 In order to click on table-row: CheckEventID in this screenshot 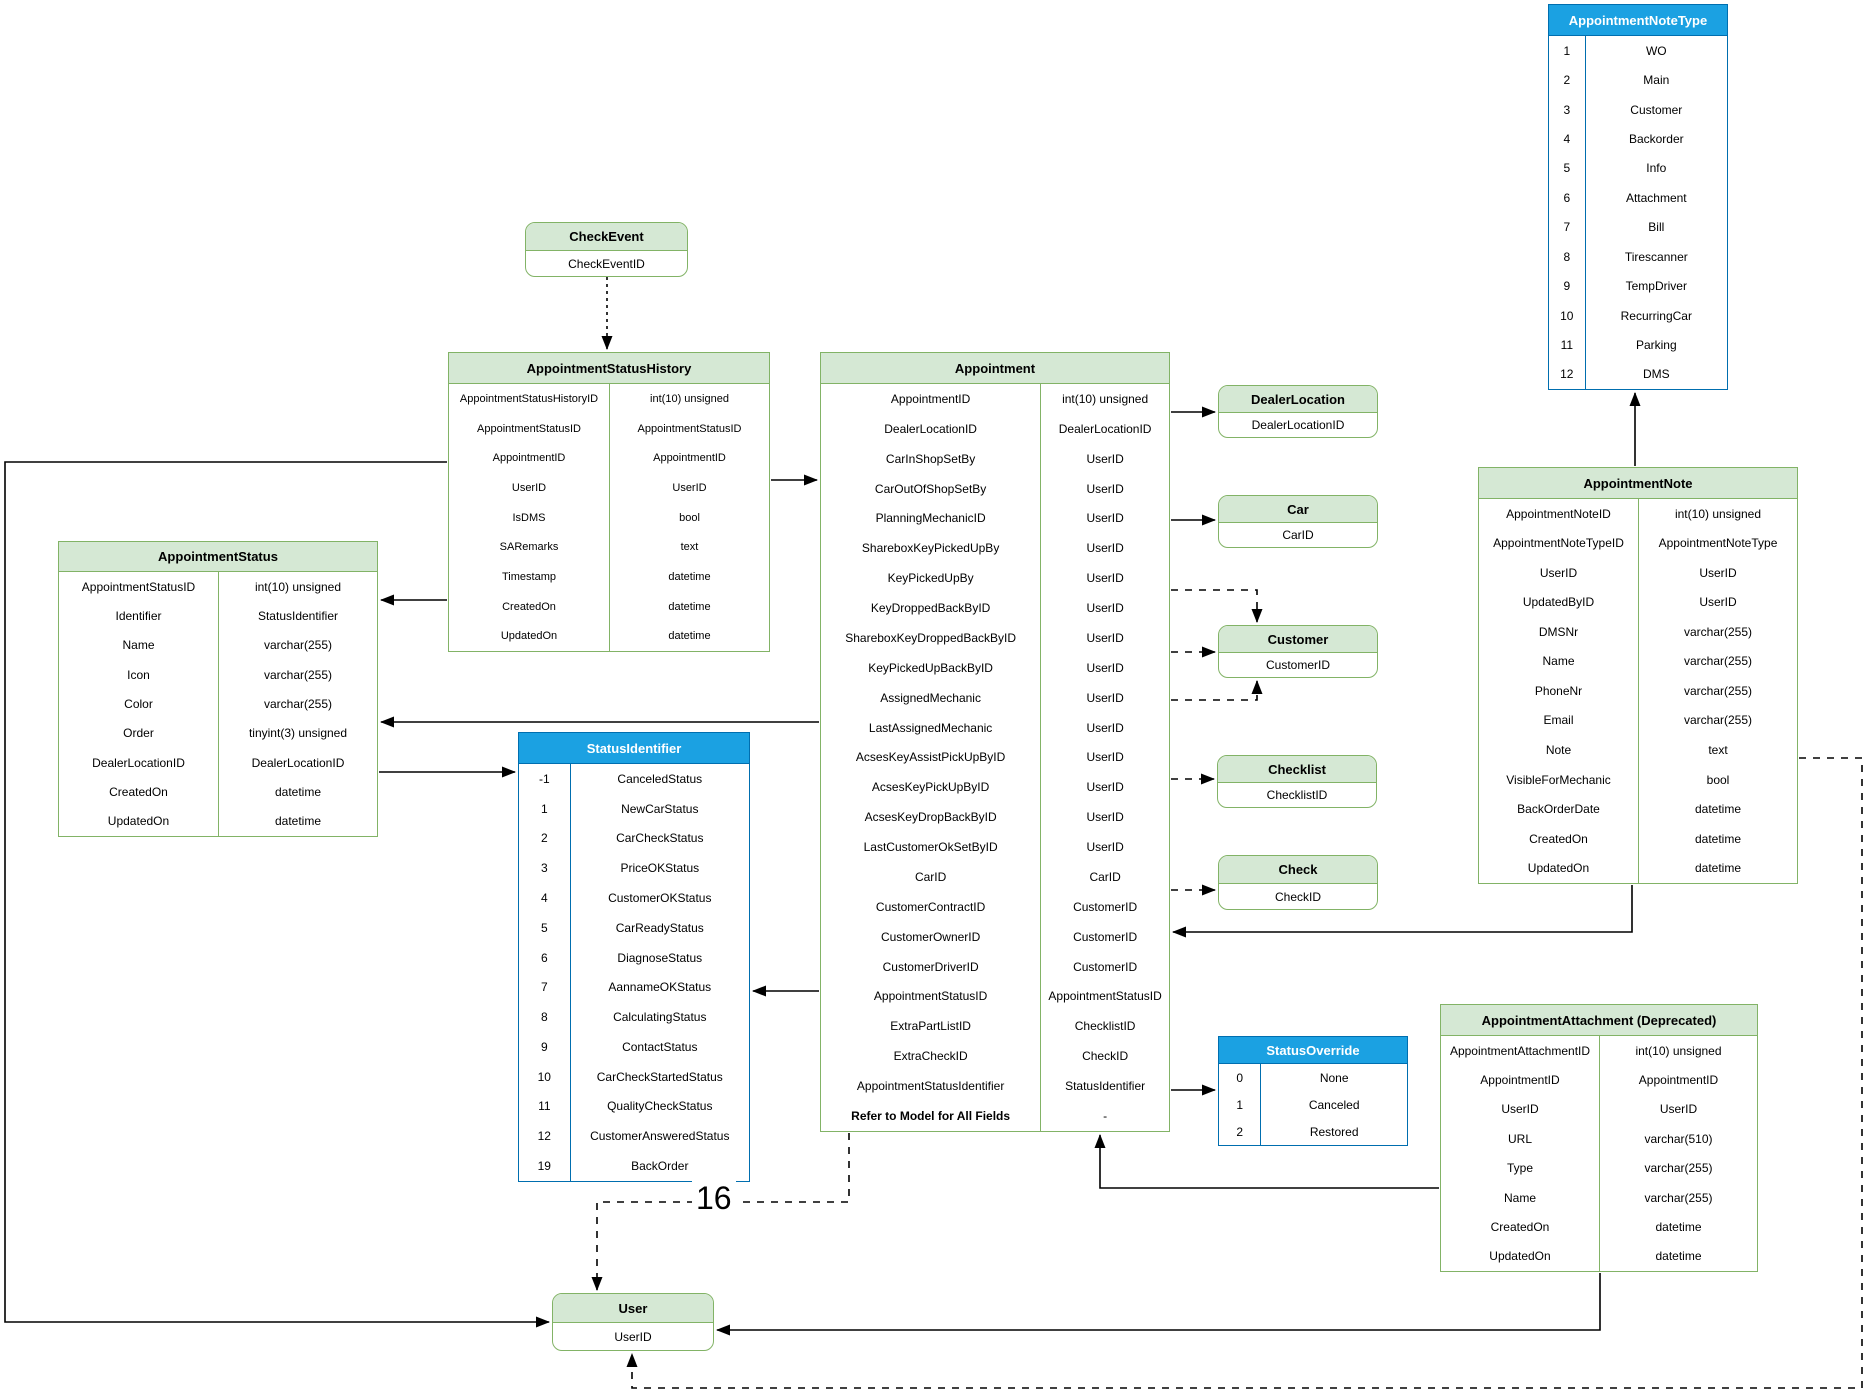, I will do `click(606, 263)`.